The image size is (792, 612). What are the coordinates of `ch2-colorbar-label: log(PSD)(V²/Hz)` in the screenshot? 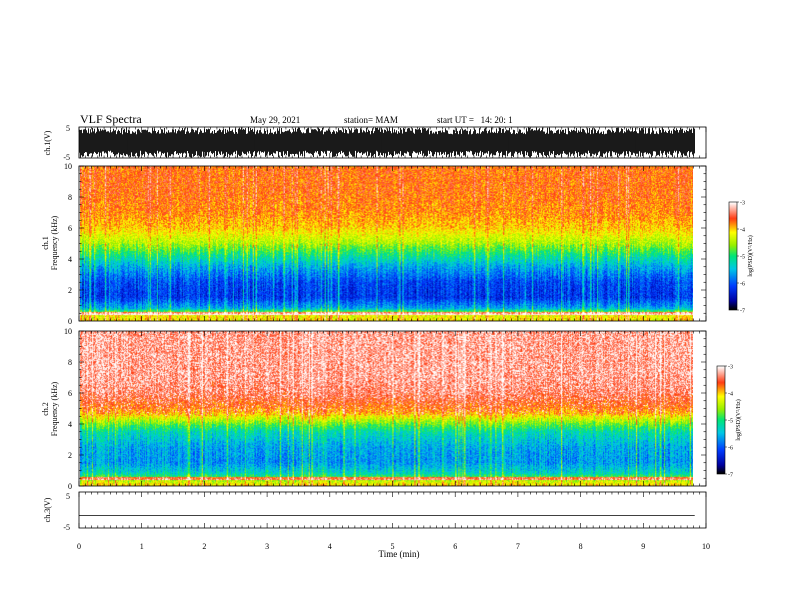 It's located at (738, 419).